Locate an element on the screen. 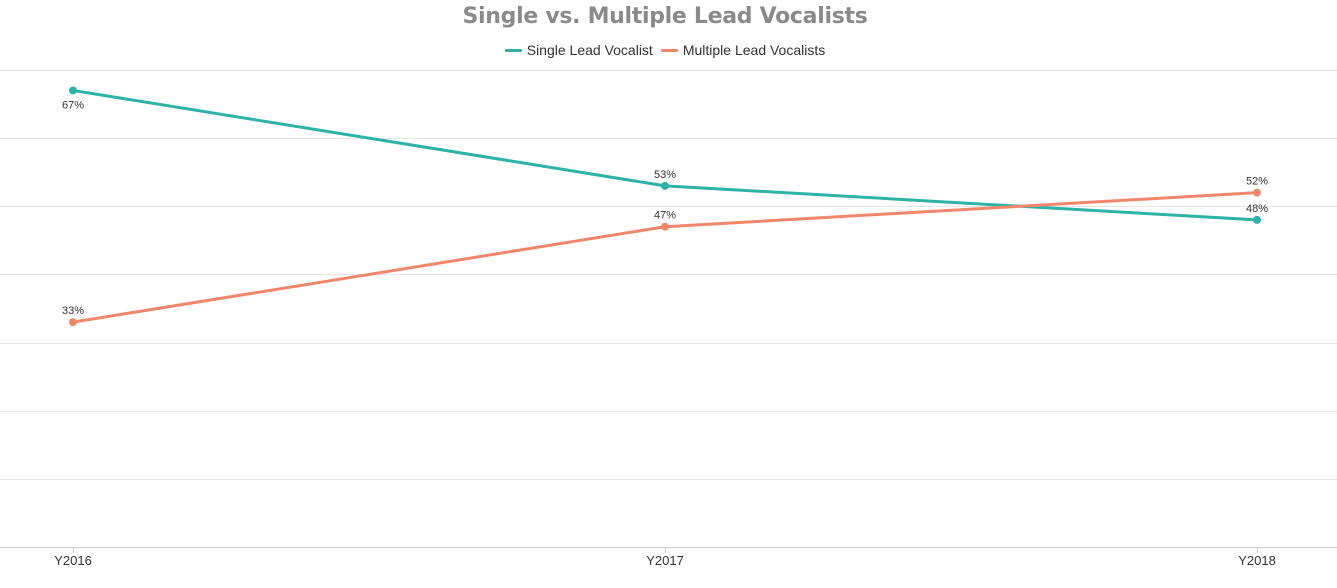  x-tick-label: Y2016 is located at coordinates (73, 560).